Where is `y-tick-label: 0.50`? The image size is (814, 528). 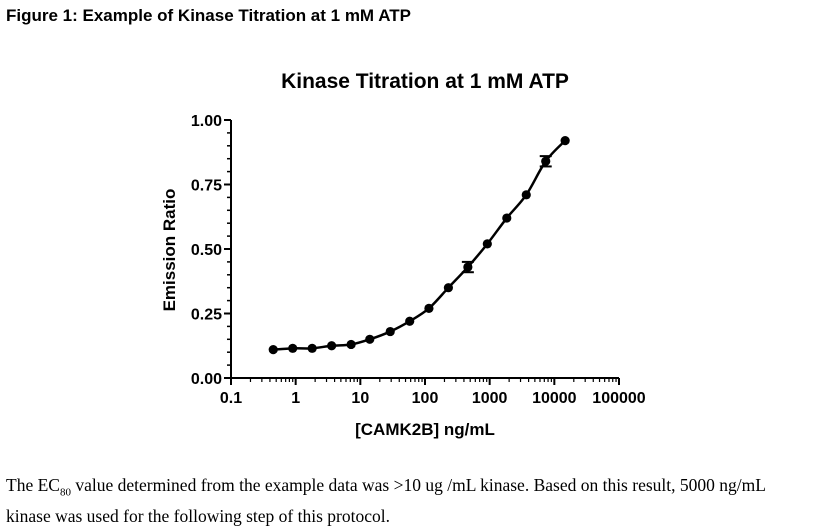
y-tick-label: 0.50 is located at coordinates (206, 250).